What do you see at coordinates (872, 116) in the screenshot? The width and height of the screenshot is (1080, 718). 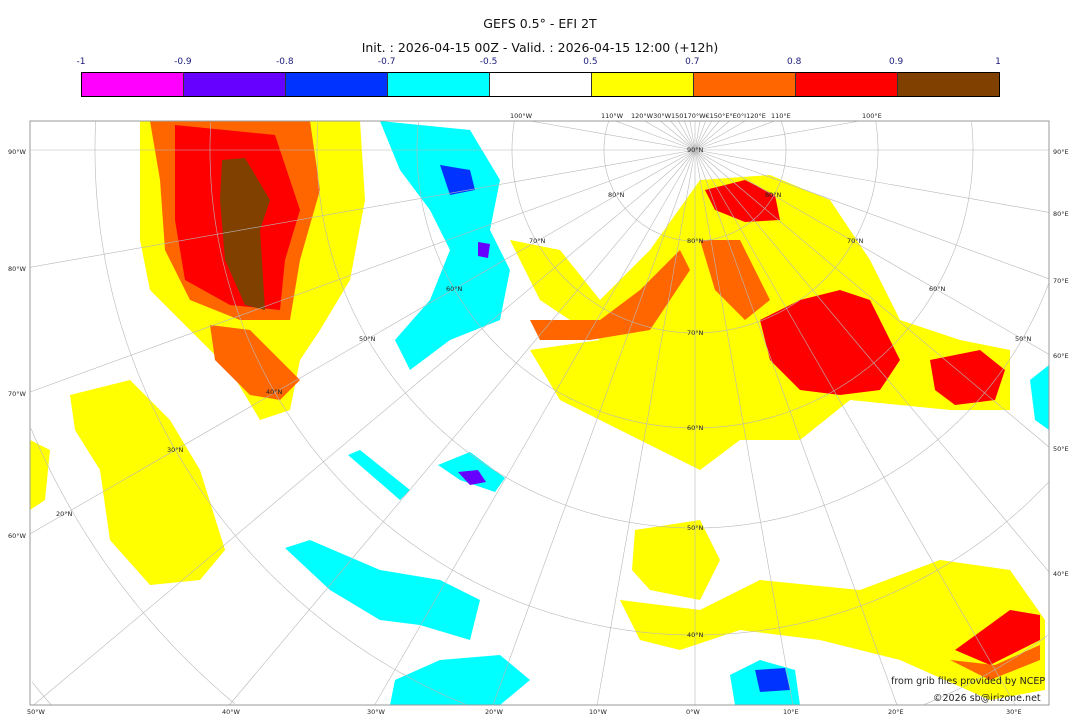 I see `top-lon-label: 100°E` at bounding box center [872, 116].